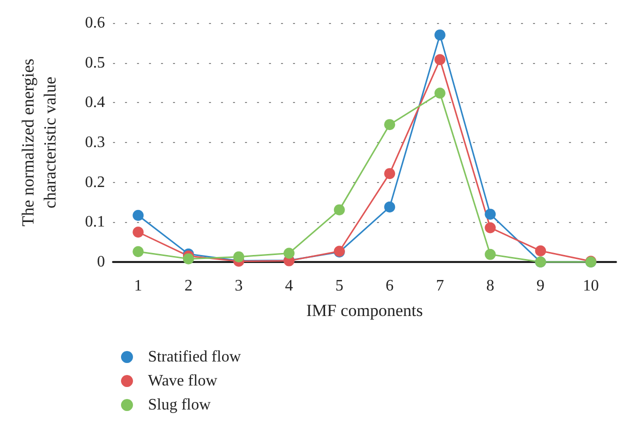 The width and height of the screenshot is (636, 428). I want to click on legend-label: Slug flow, so click(180, 405).